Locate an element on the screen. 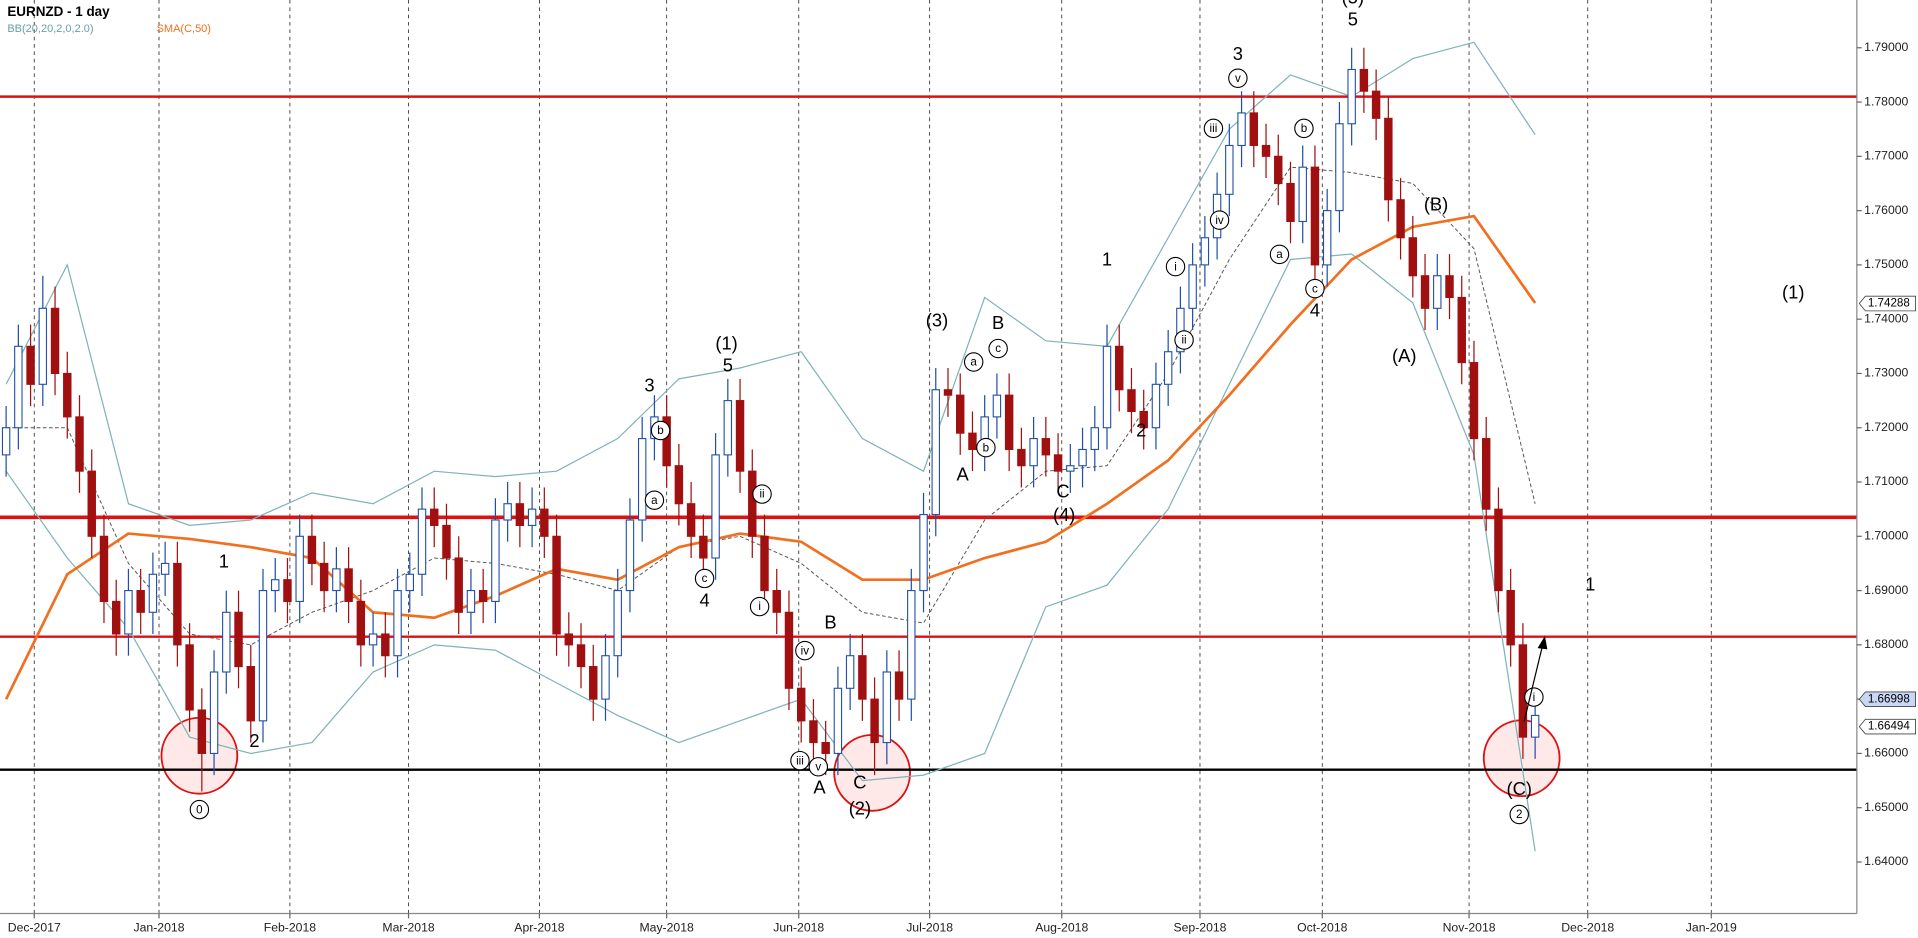 Image resolution: width=1918 pixels, height=938 pixels. wave-label: ii is located at coordinates (761, 494).